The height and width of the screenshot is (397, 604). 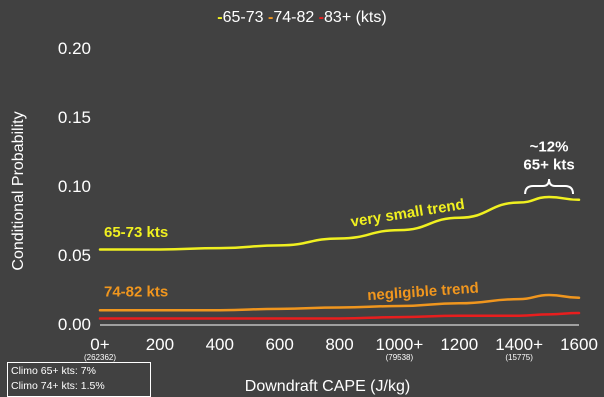 I want to click on climatology-box: Climo 65+ kts: 7% Climo 74+ kts: 1.5%, so click(x=79, y=379).